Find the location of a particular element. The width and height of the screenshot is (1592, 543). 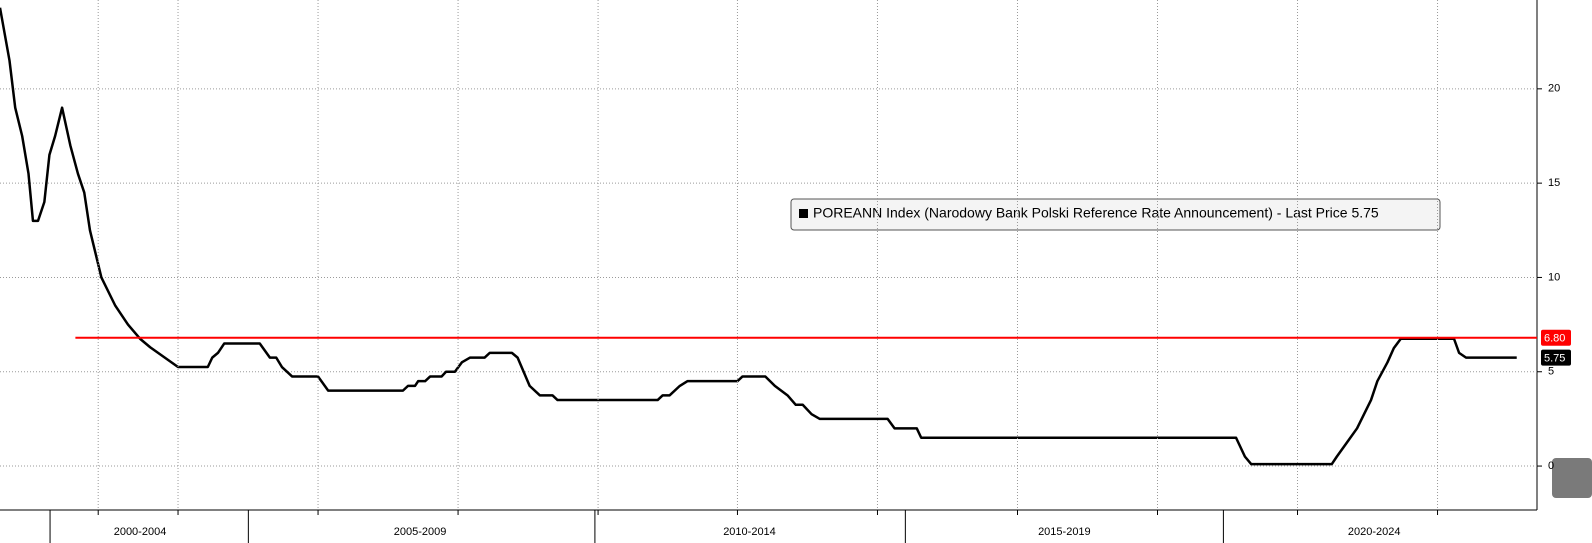

last-price-box is located at coordinates (1556, 357).